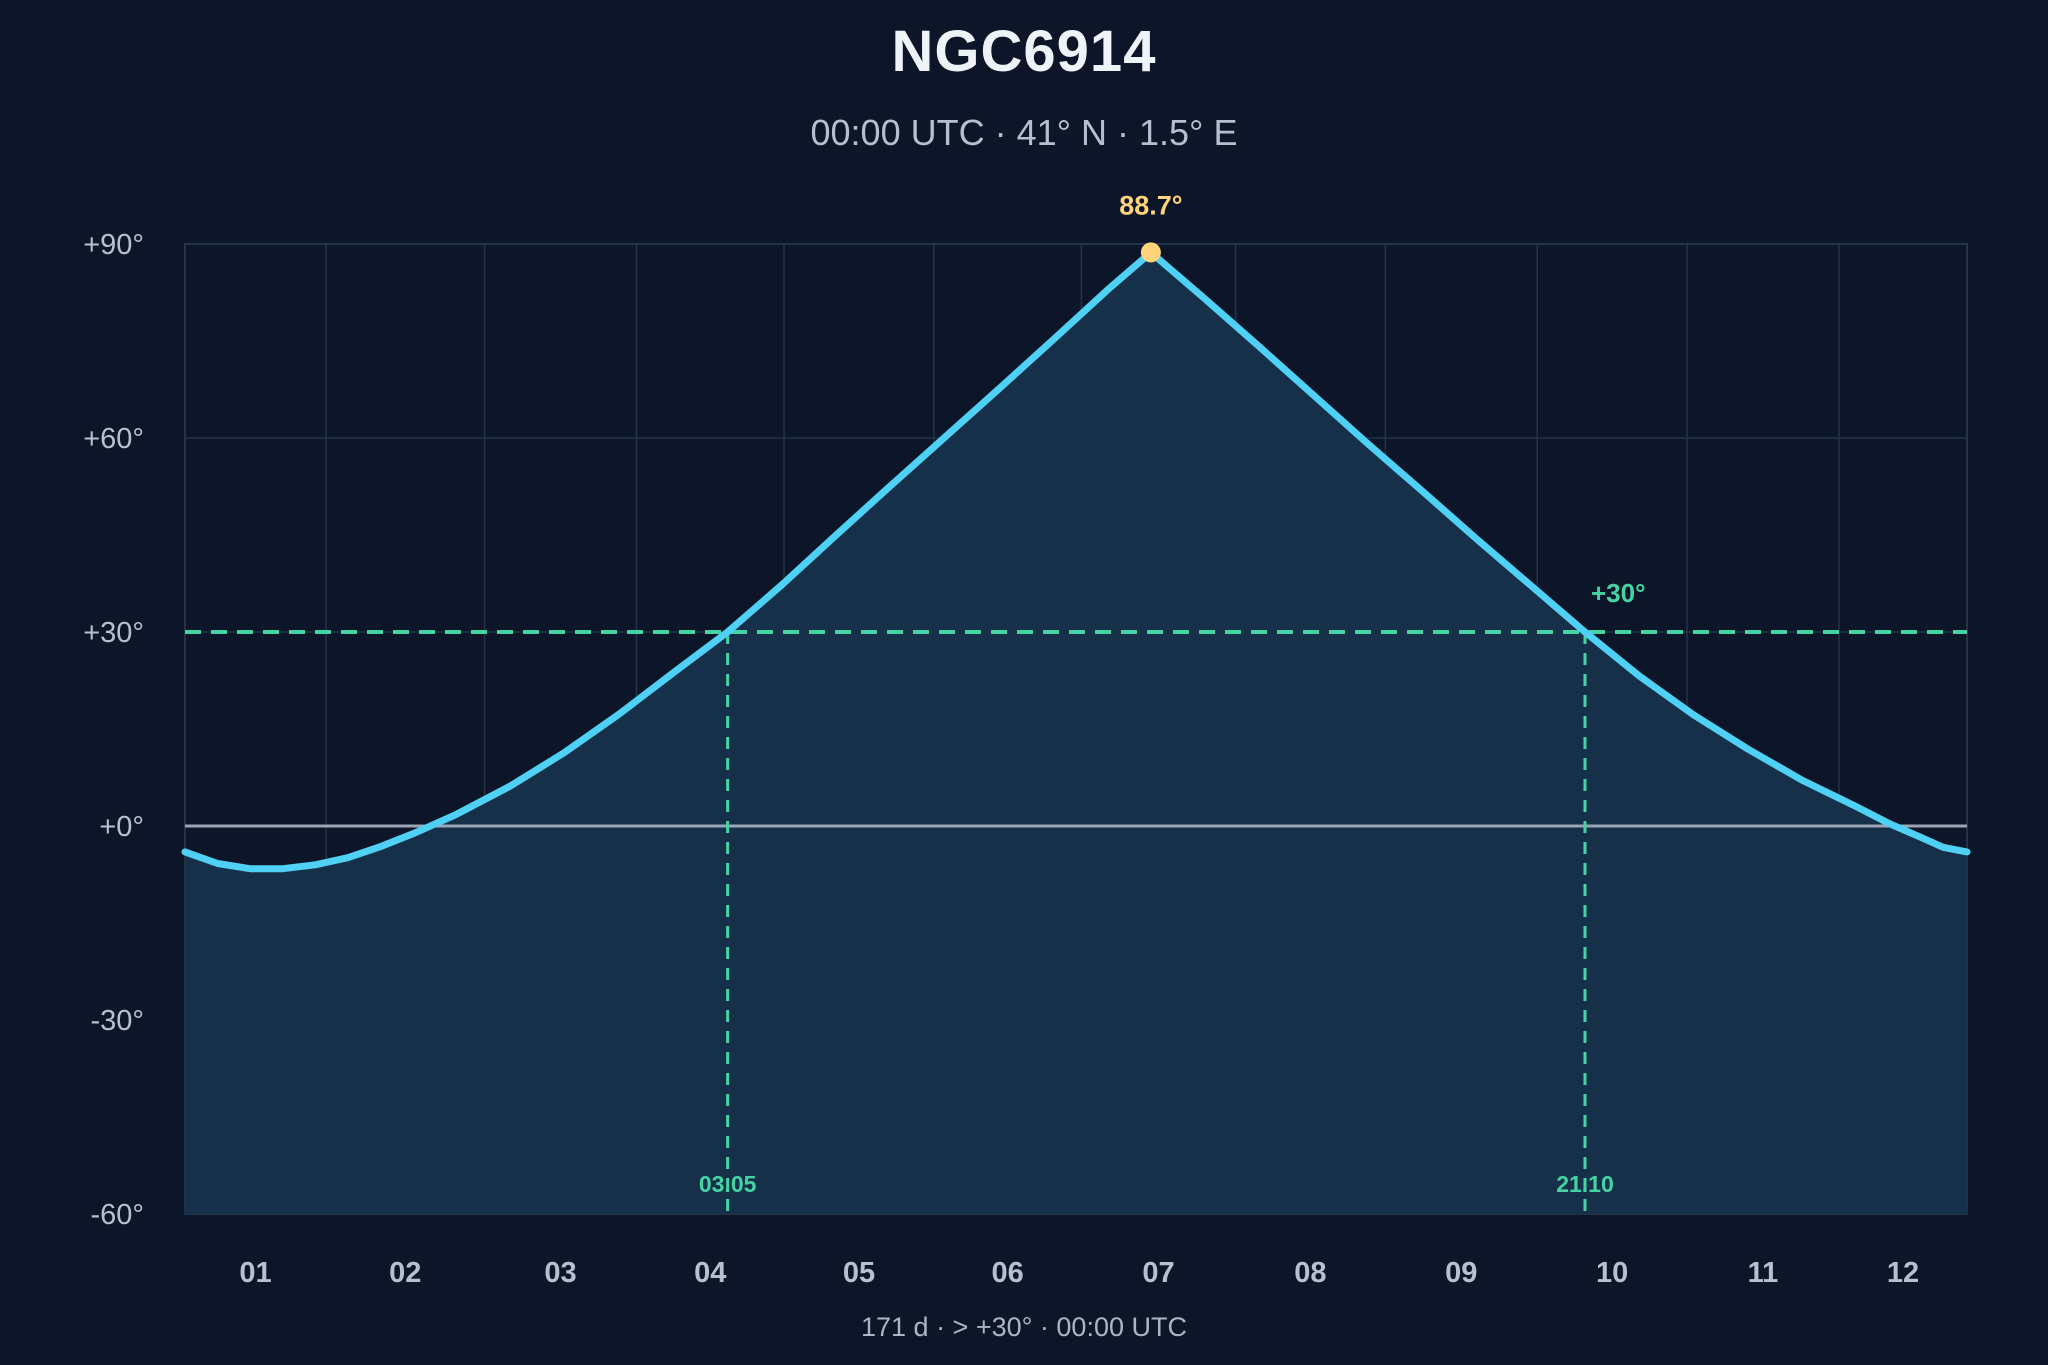 Image resolution: width=2048 pixels, height=1365 pixels. I want to click on y-tick-label: -60°, so click(117, 1215).